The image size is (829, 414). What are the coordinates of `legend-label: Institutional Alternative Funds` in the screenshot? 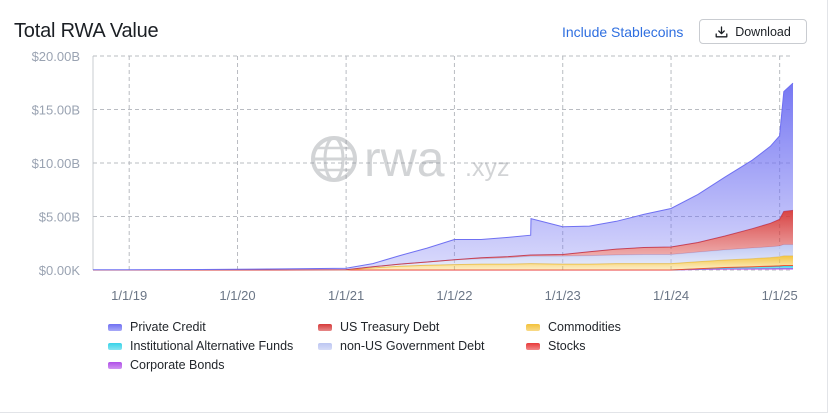 It's located at (212, 346).